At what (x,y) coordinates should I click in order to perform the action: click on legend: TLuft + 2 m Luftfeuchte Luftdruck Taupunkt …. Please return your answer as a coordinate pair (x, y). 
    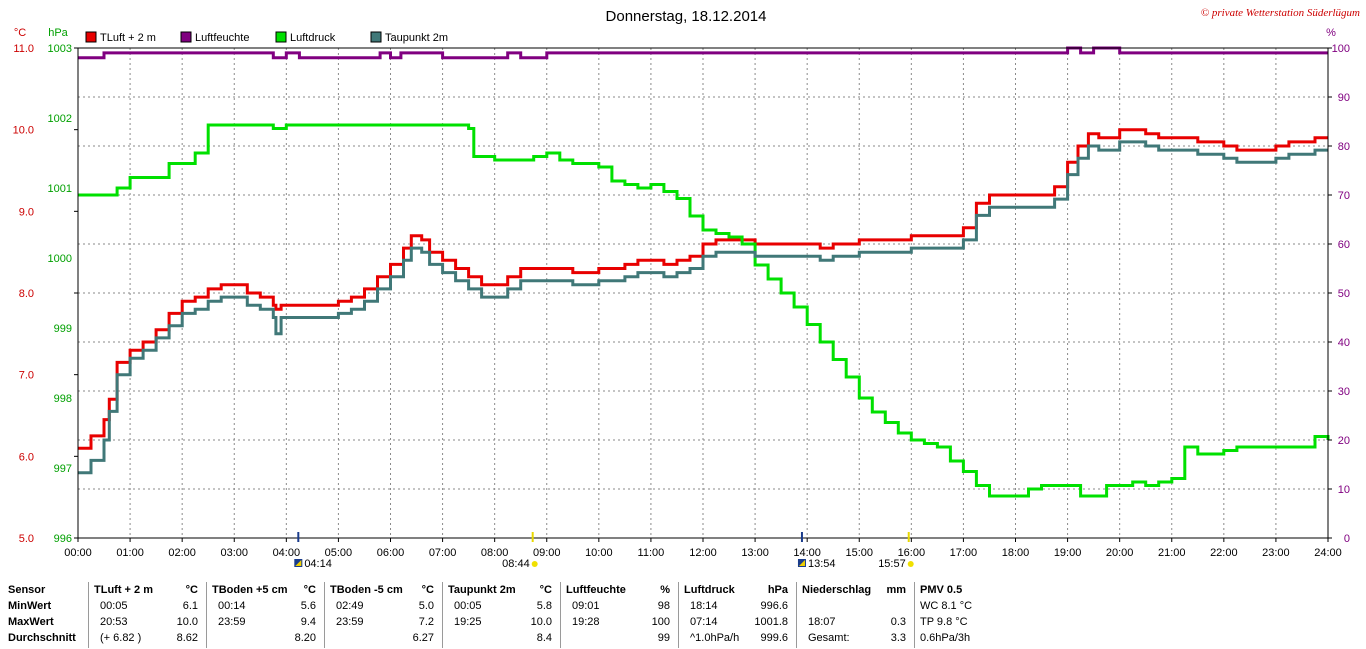
    Looking at the image, I should click on (266, 37).